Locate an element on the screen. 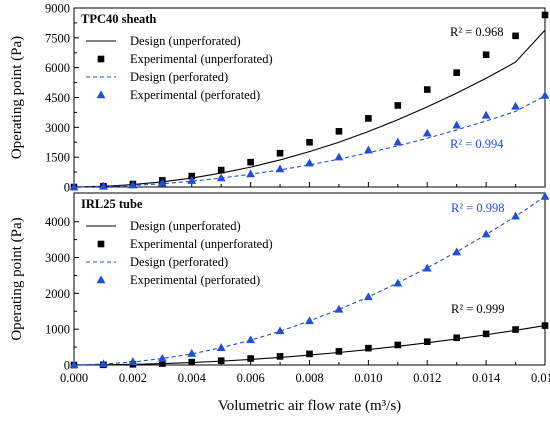 Image resolution: width=550 pixels, height=421 pixels. y-axis-ticks: 0 1000 2000 3000 4000 is located at coordinates (62, 294).